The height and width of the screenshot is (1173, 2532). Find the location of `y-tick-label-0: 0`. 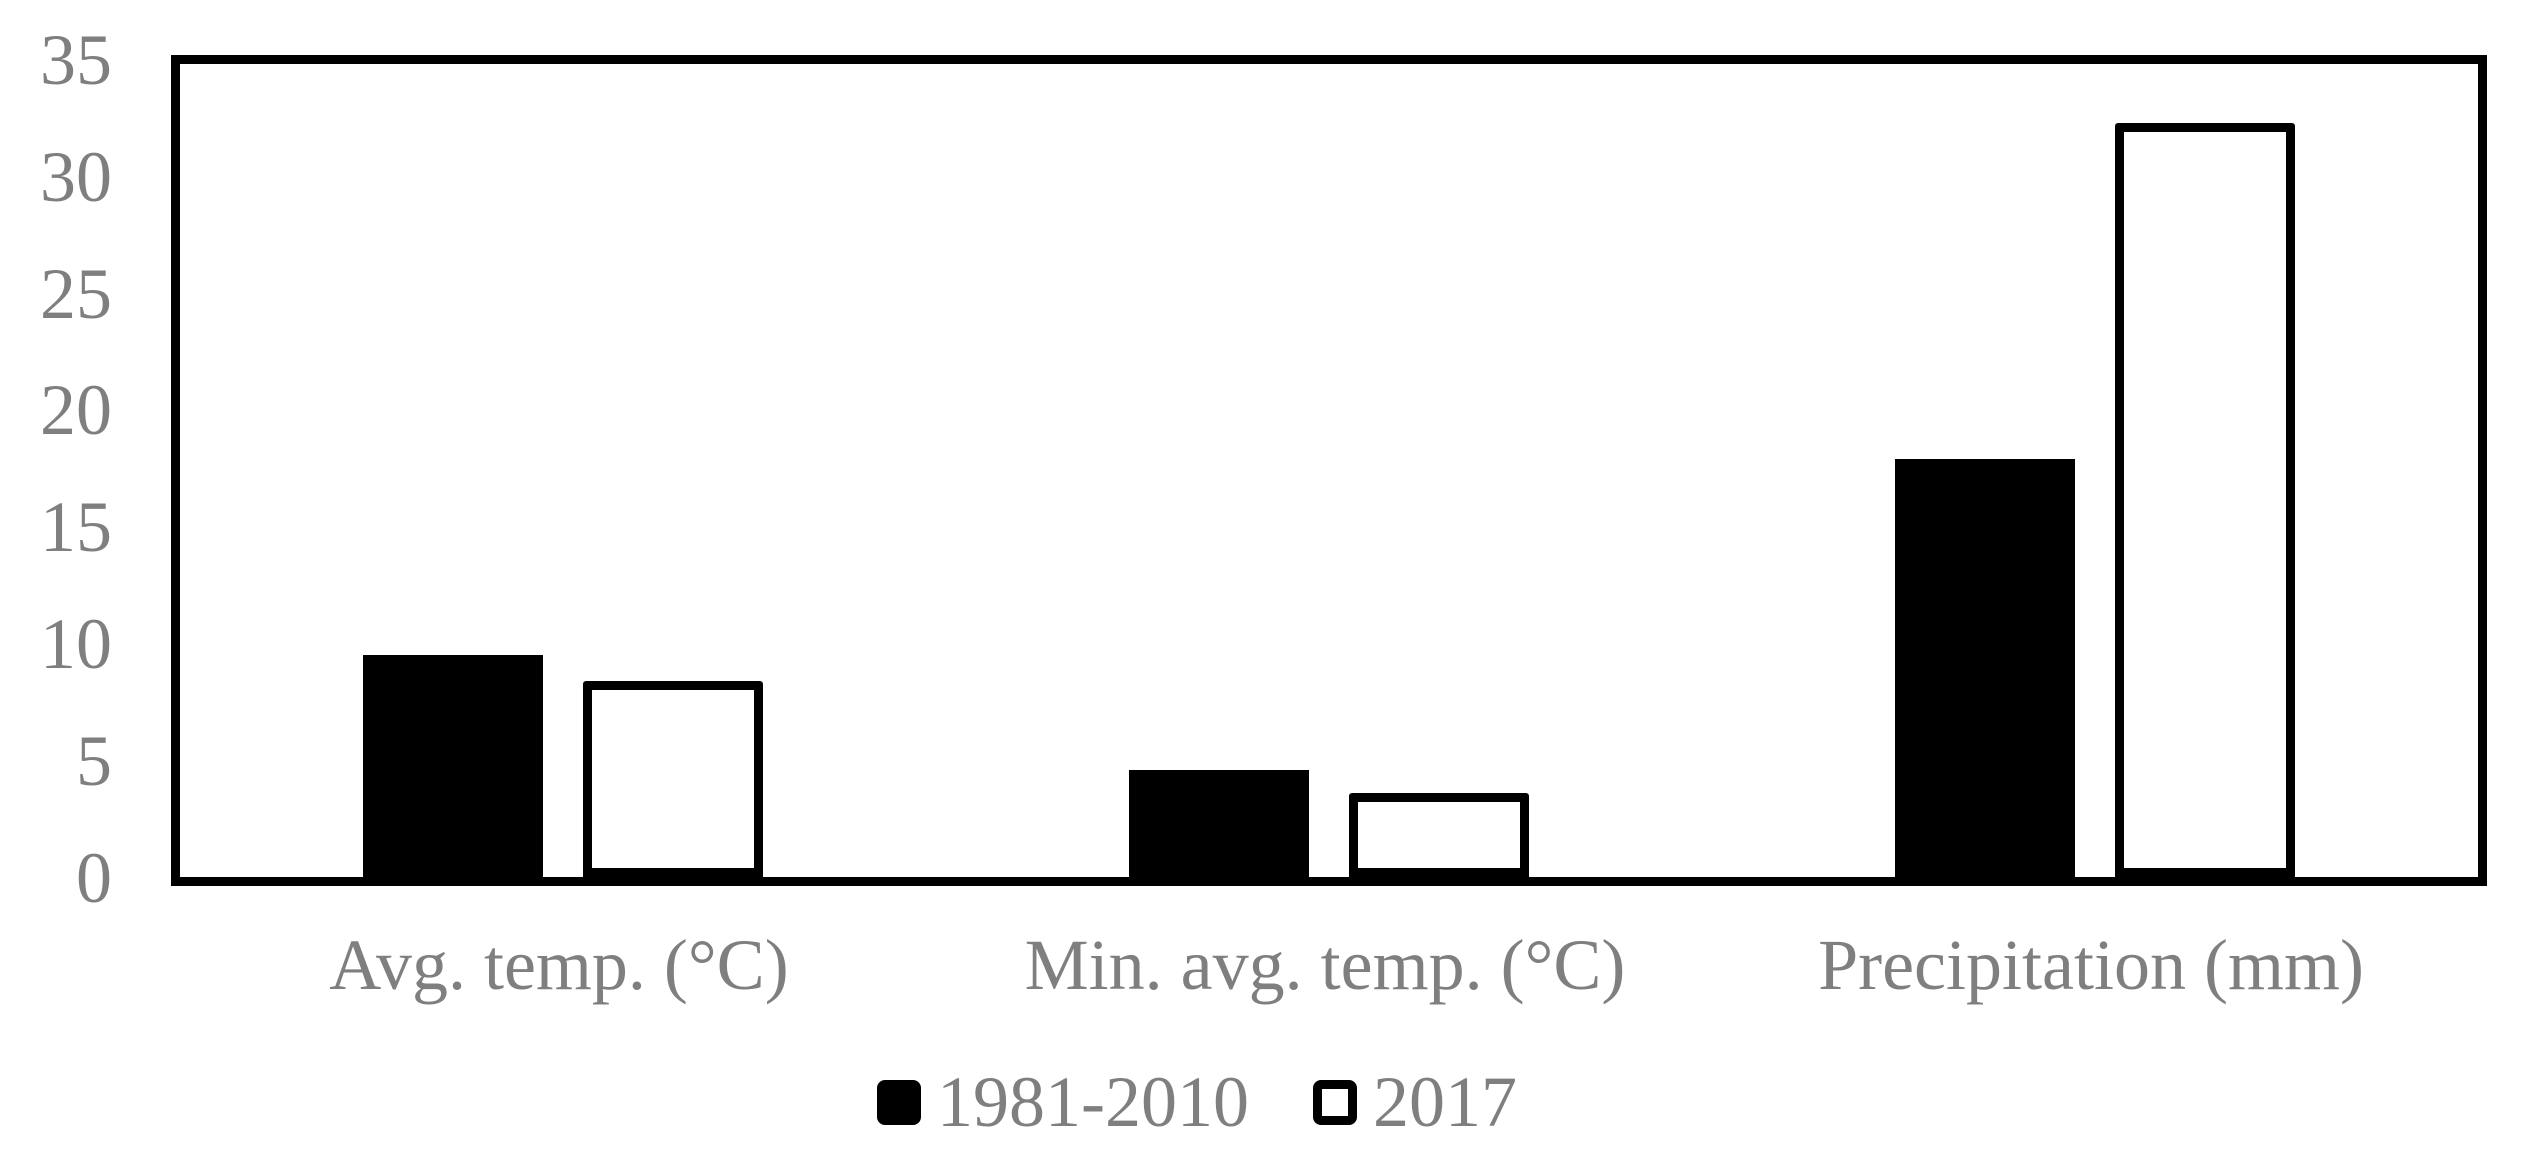

y-tick-label-0: 0 is located at coordinates (94, 877).